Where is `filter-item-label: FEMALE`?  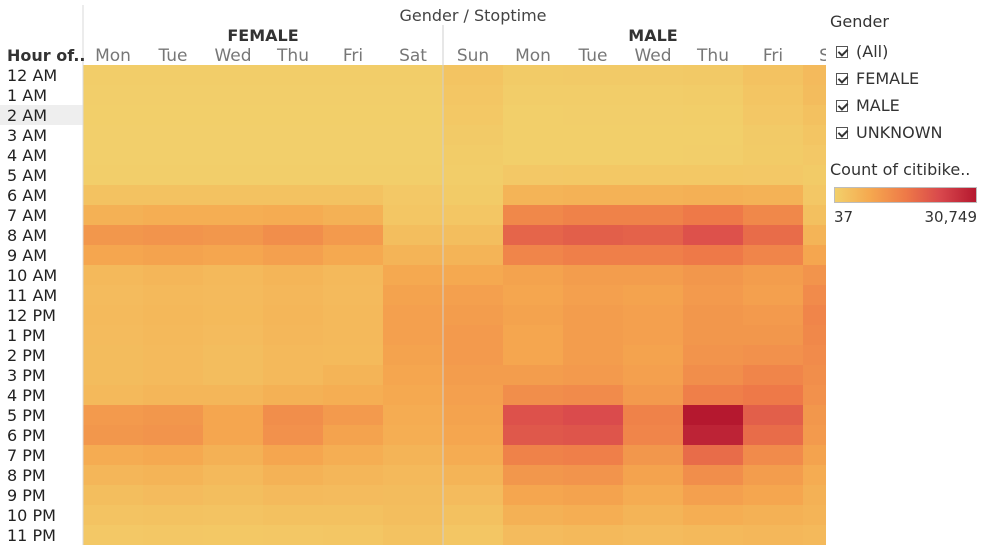
filter-item-label: FEMALE is located at coordinates (888, 78).